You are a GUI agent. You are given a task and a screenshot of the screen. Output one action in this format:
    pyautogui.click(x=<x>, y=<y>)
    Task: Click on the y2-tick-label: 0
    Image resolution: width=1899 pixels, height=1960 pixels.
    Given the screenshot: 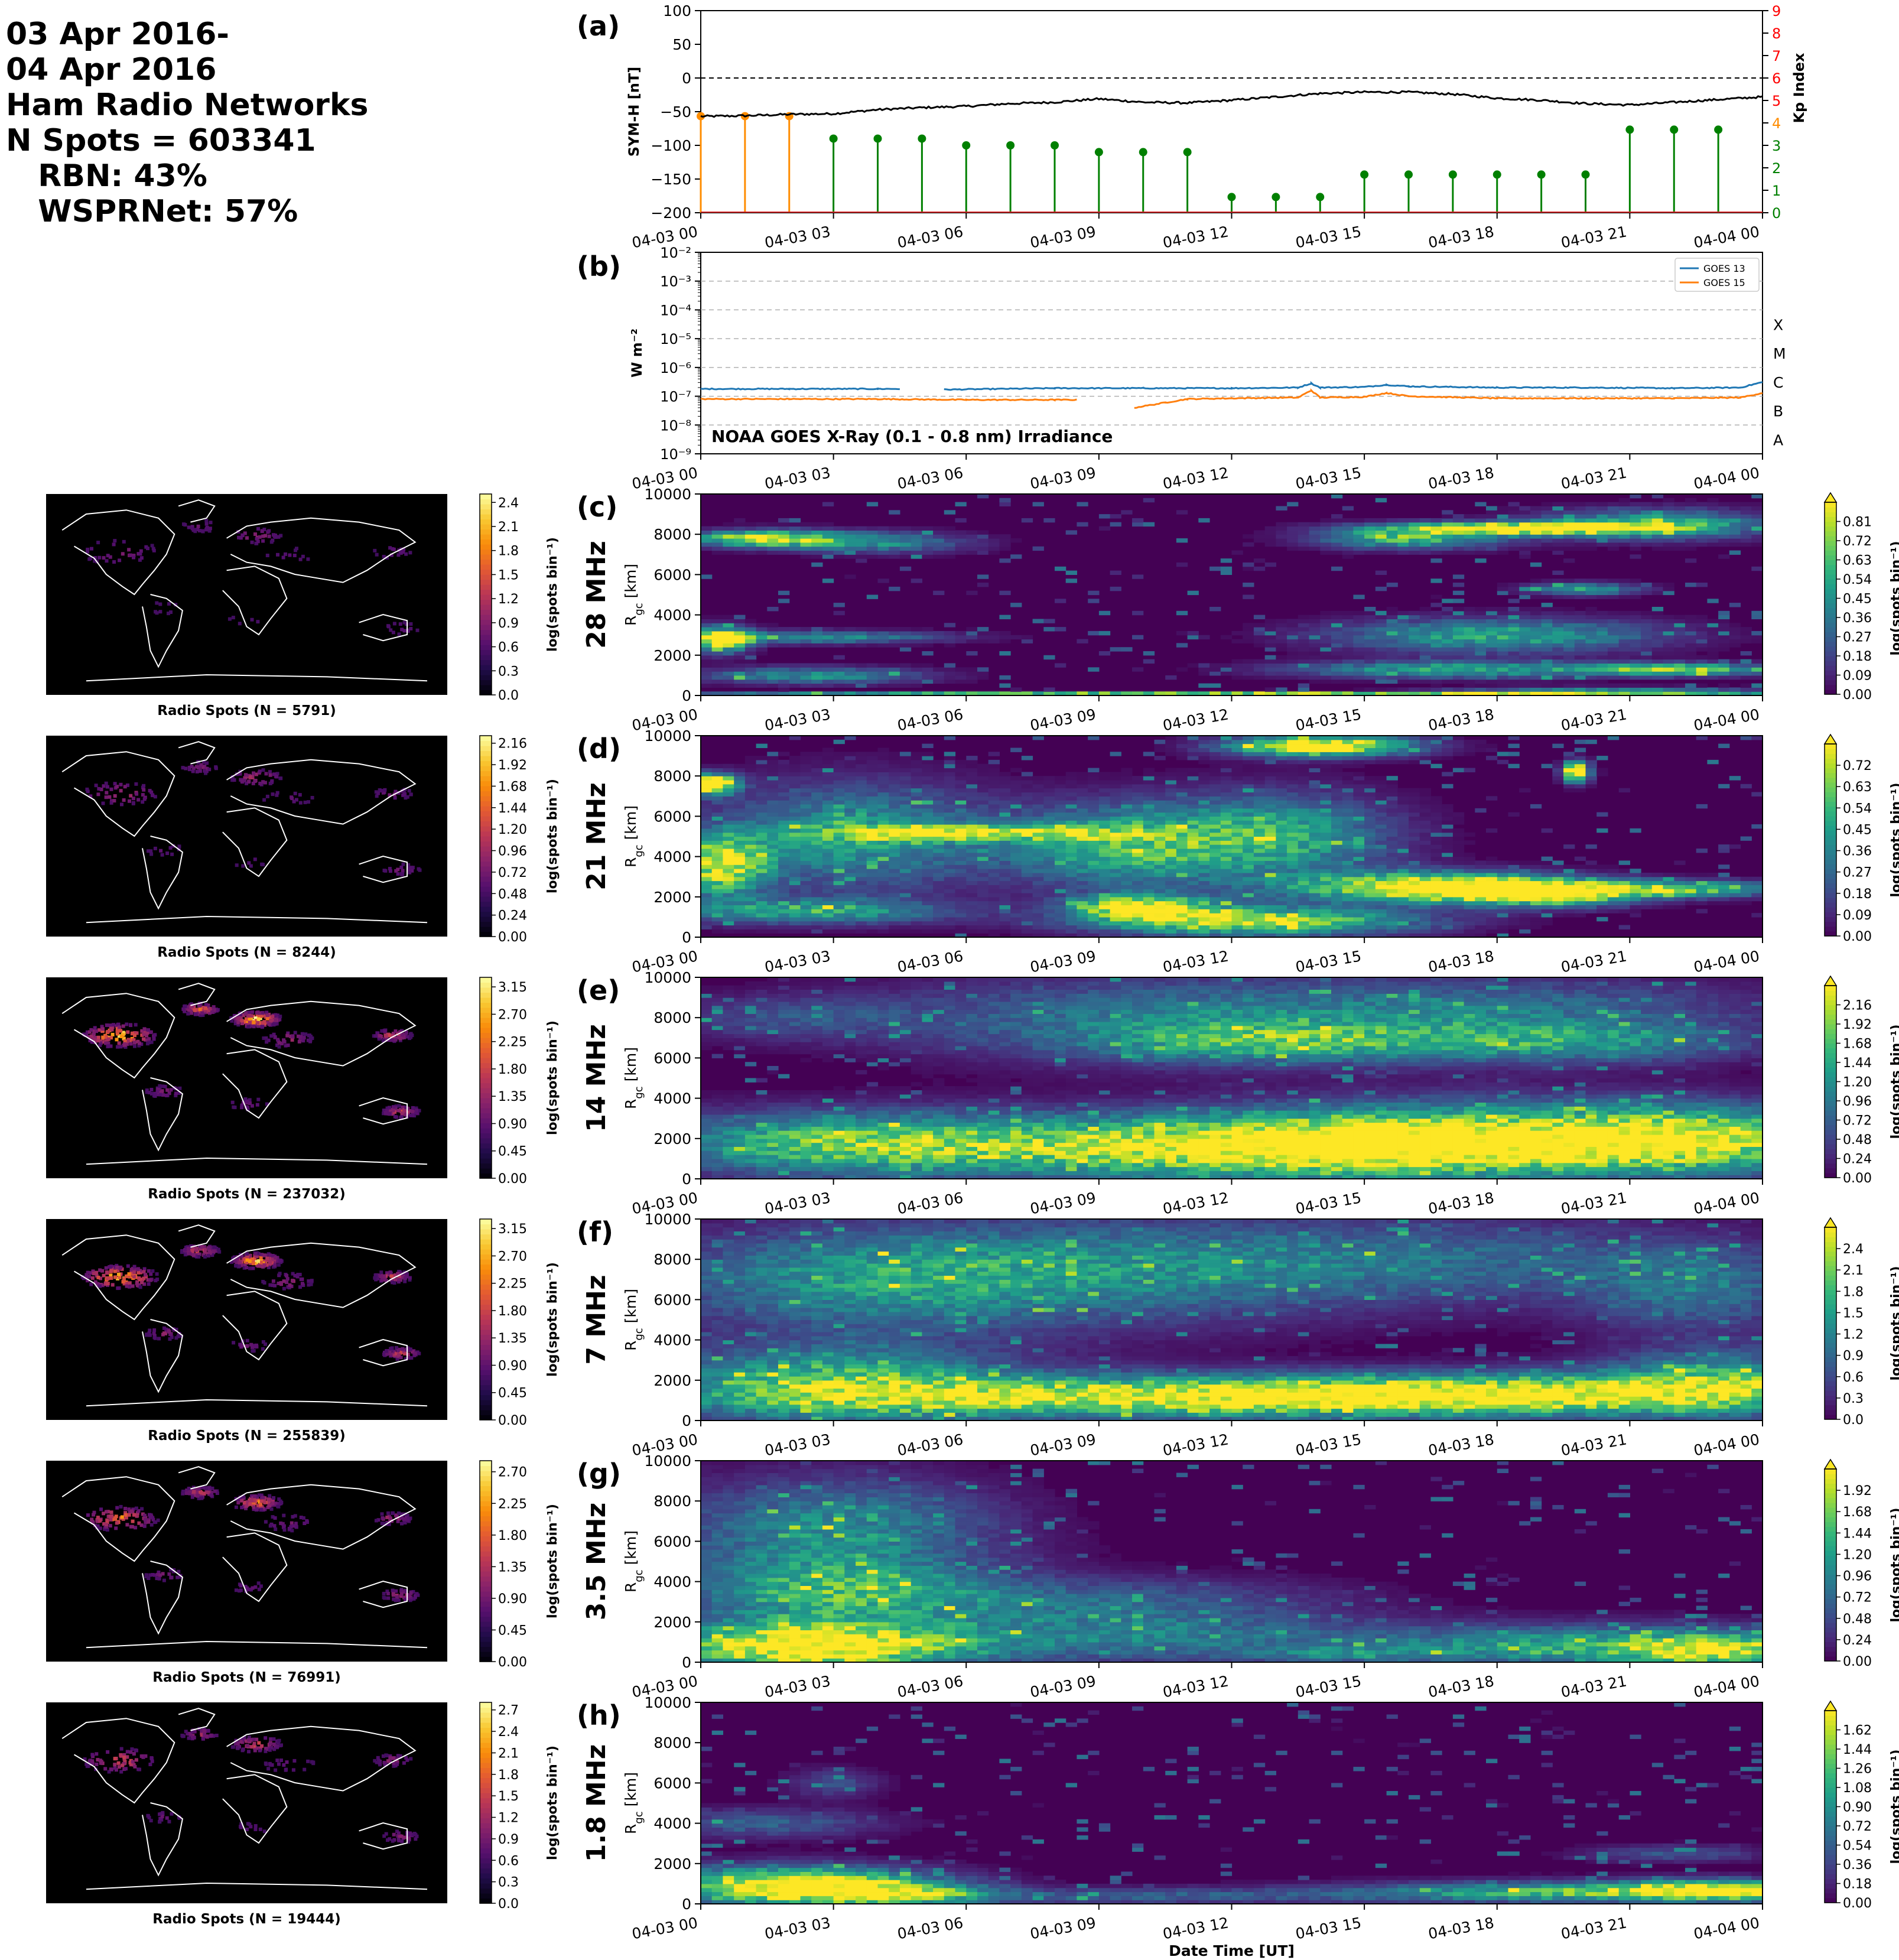 What is the action you would take?
    pyautogui.click(x=1776, y=213)
    